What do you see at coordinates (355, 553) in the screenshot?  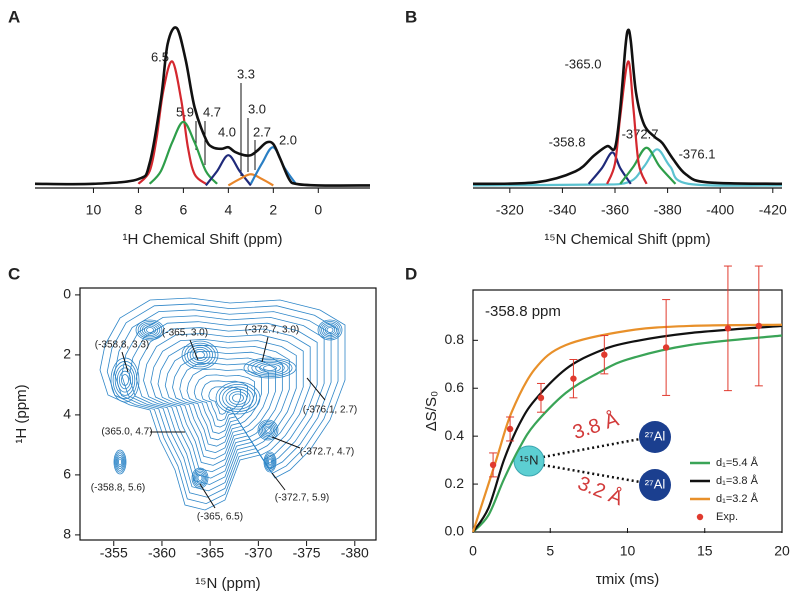 I see `x-tick-label: -380` at bounding box center [355, 553].